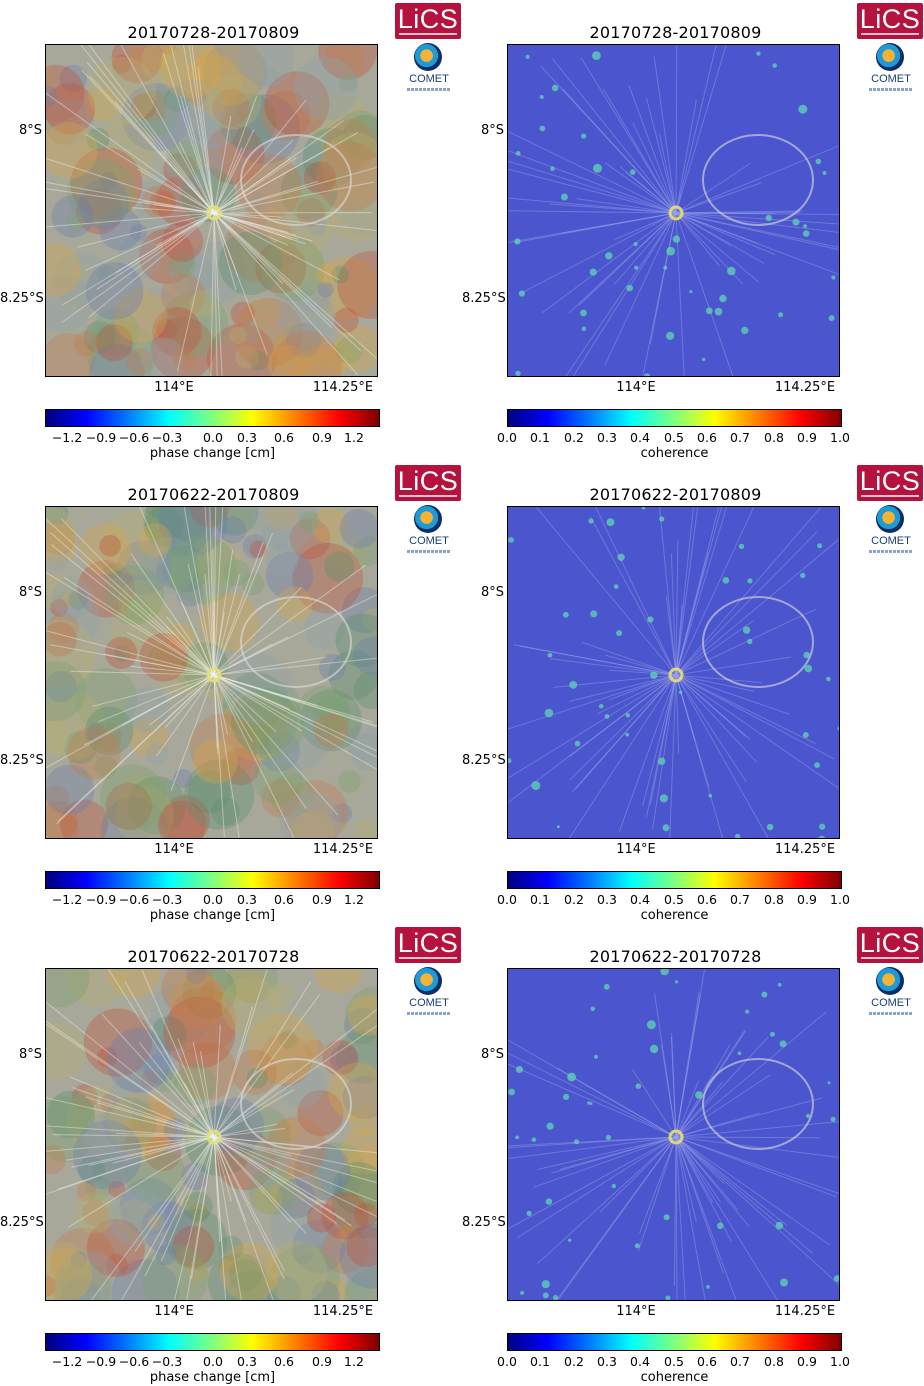 This screenshot has width=924, height=1386. Describe the element at coordinates (675, 956) in the screenshot. I see `panel-title: 20170622-20170728` at that location.